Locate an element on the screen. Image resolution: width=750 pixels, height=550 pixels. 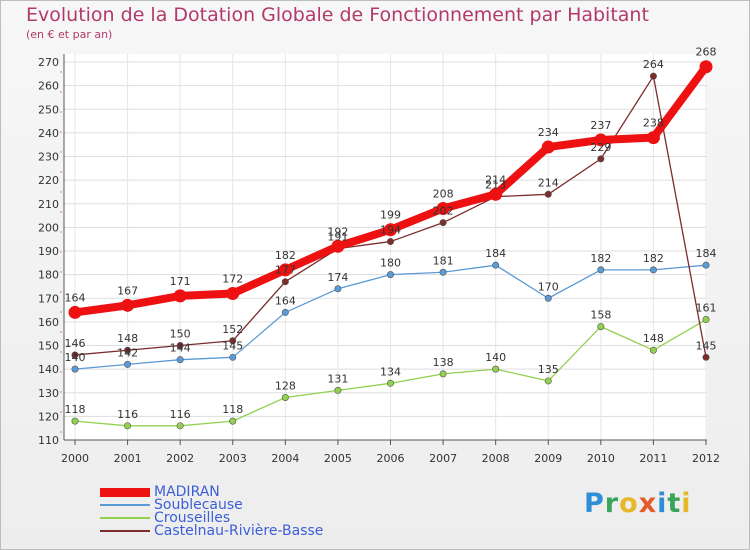
y-tick-label: 250 is located at coordinates (48, 109).